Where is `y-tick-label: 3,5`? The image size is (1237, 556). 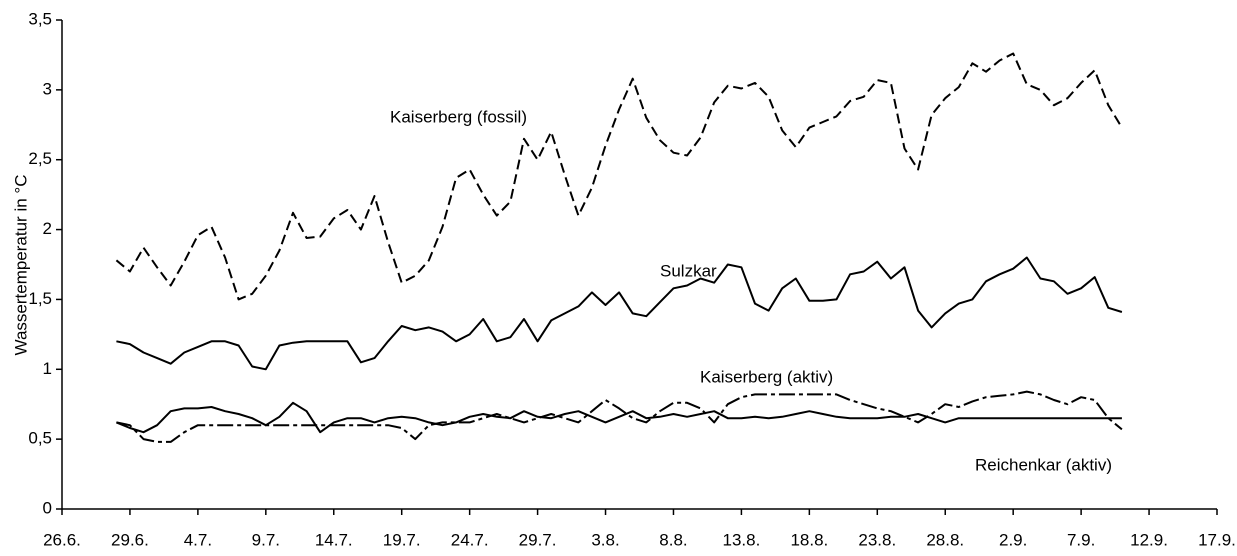 y-tick-label: 3,5 is located at coordinates (40, 18).